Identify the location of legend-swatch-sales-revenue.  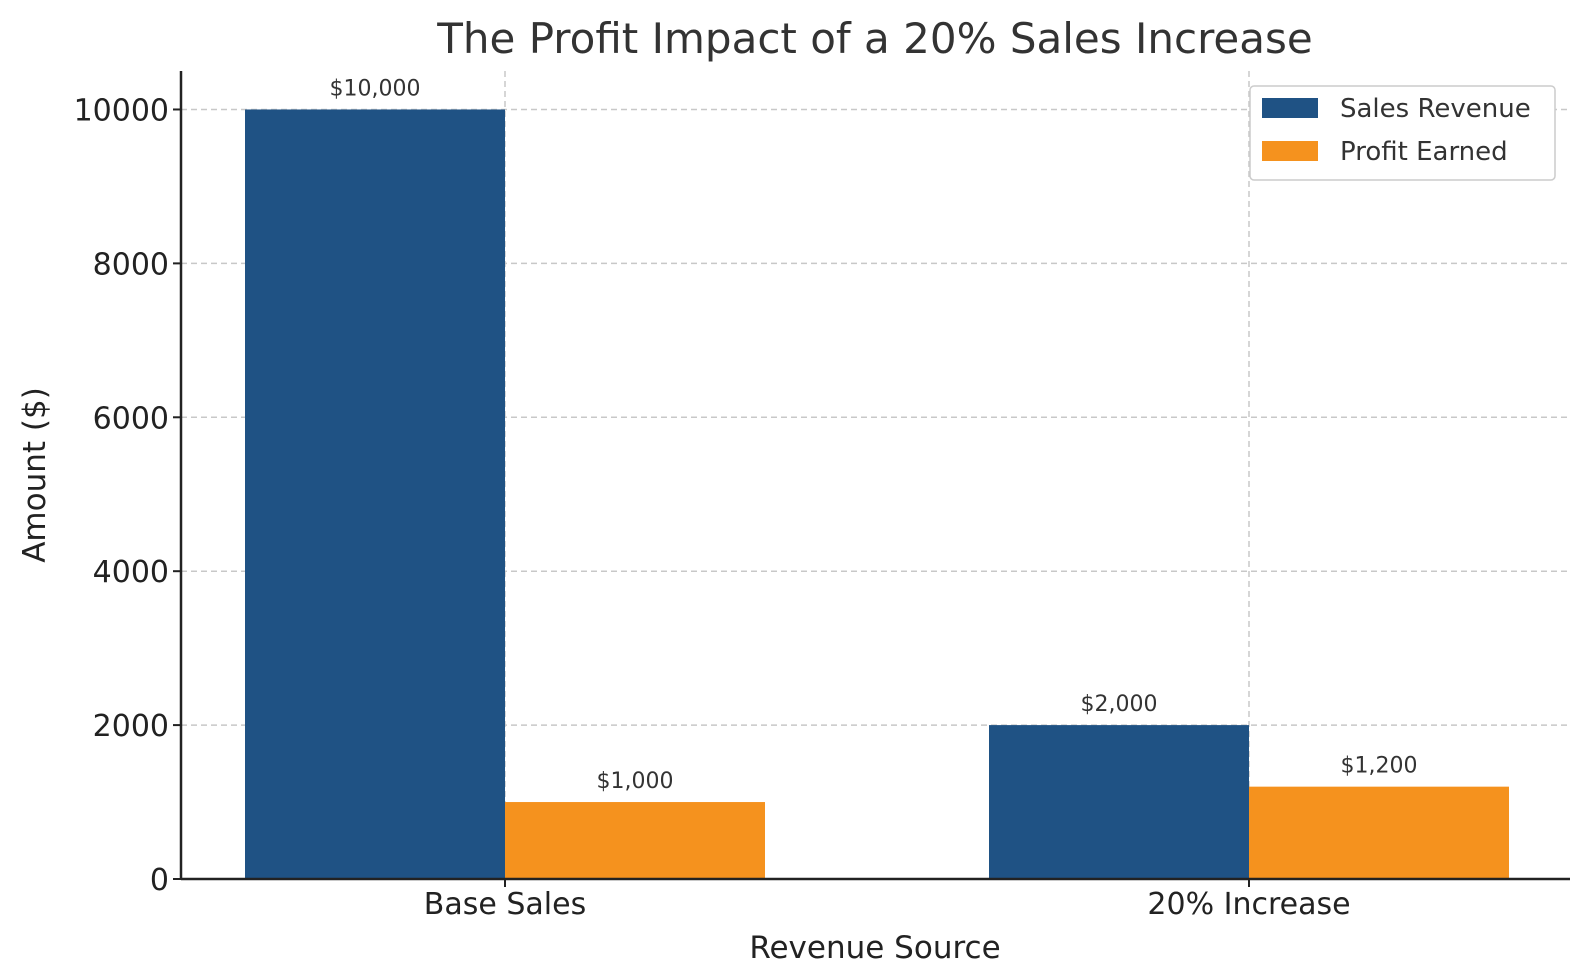
(1290, 108).